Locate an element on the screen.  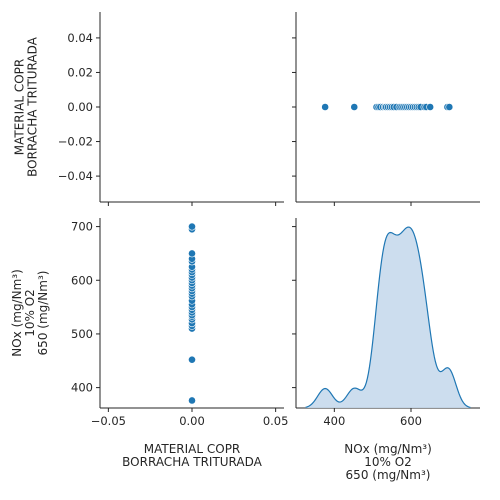
x-label-nox: NOx (mg/Nm³) 10% O2 650 (mg/Nm³) is located at coordinates (388, 462).